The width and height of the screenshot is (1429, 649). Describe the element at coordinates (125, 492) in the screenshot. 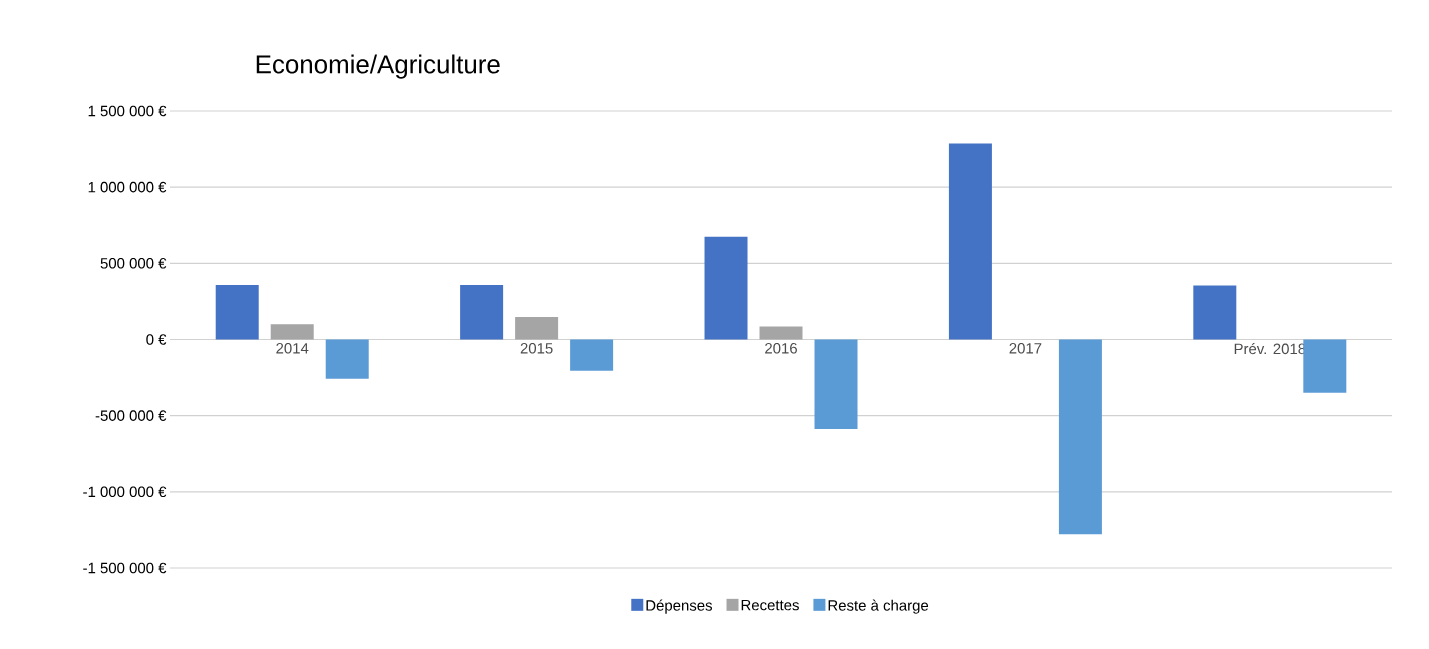

I see `y-tick-label: -1 000 000 €` at that location.